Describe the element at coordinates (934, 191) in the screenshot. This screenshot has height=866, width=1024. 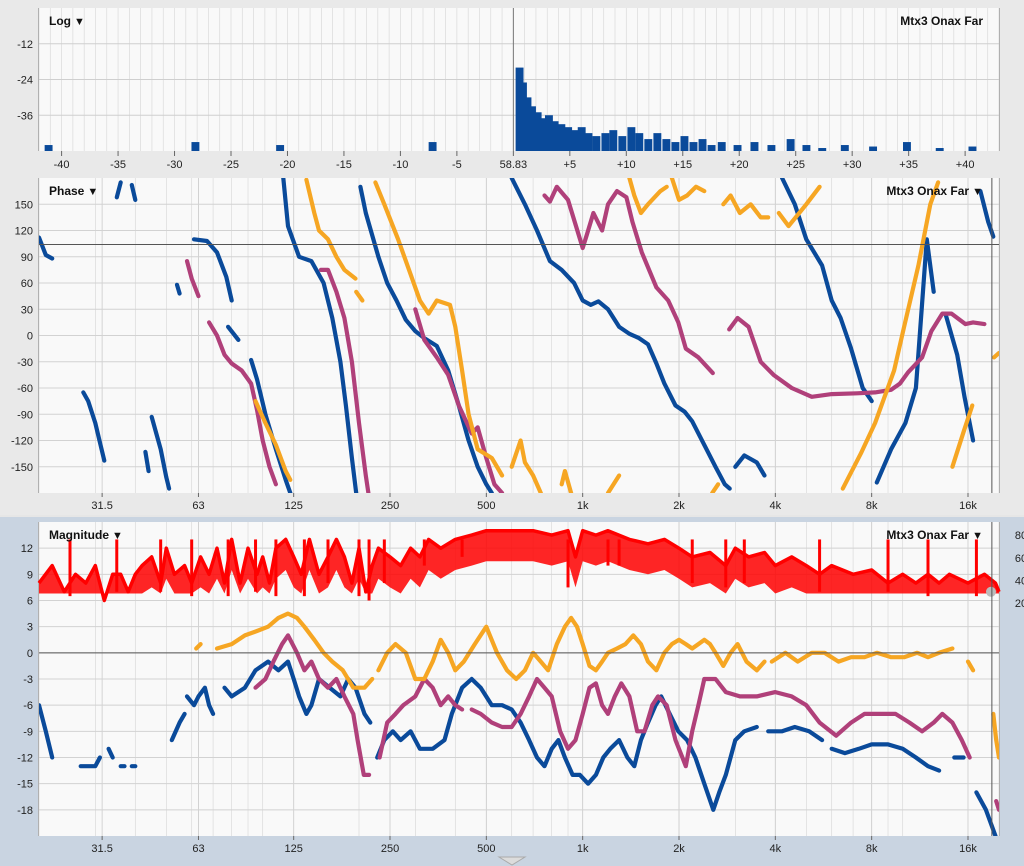
I see `phase-trace-selector: Mtx3 Onax Far ▼` at that location.